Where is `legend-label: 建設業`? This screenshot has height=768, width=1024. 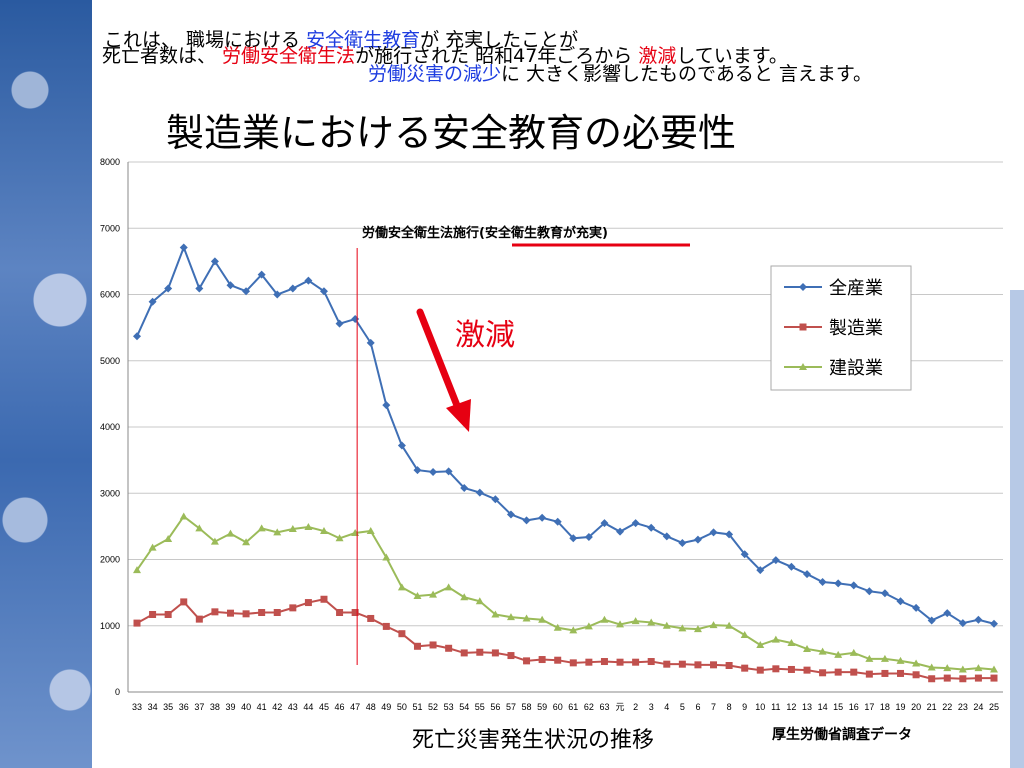
legend-label: 建設業 is located at coordinates (856, 368).